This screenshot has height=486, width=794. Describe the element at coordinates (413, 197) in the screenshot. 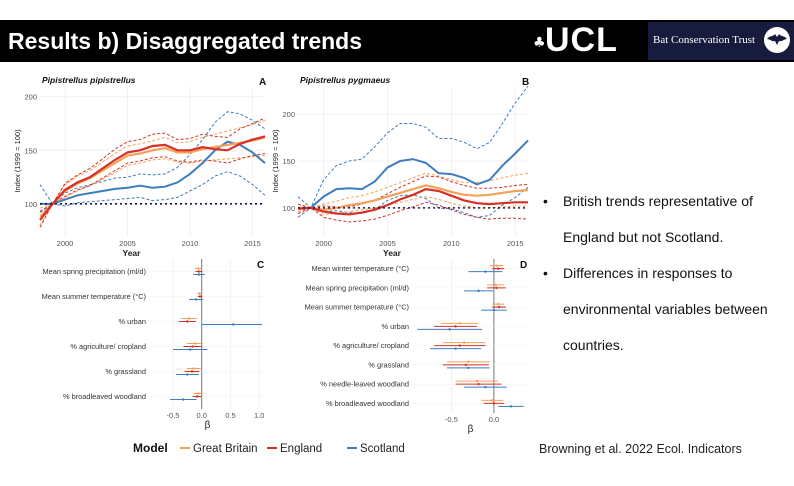

I see `trend-line-great-britain` at that location.